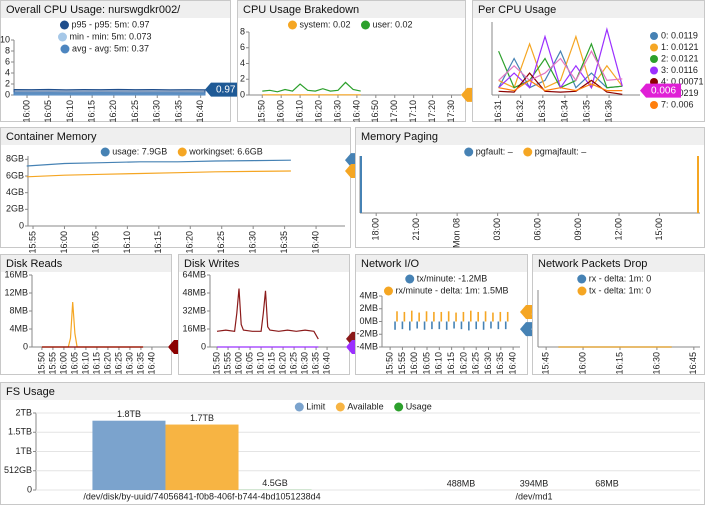 The width and height of the screenshot is (705, 505). I want to click on legend-label: 3: 0.0116, so click(679, 70).